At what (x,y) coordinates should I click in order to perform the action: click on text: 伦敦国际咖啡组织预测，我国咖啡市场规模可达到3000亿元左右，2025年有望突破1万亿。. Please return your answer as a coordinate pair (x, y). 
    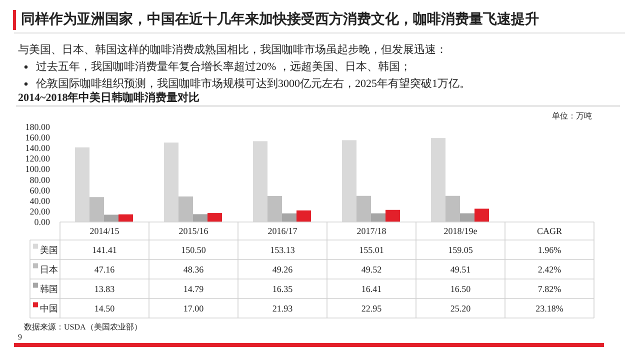
    Looking at the image, I should click on (253, 83).